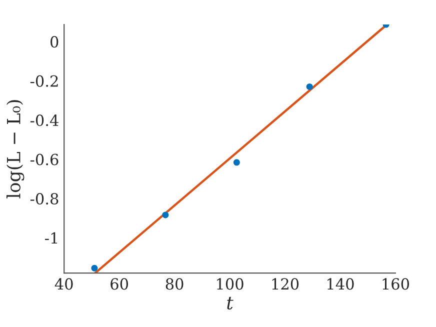 This screenshot has height=327, width=436. I want to click on y-tick-label: -0.8, so click(44, 198).